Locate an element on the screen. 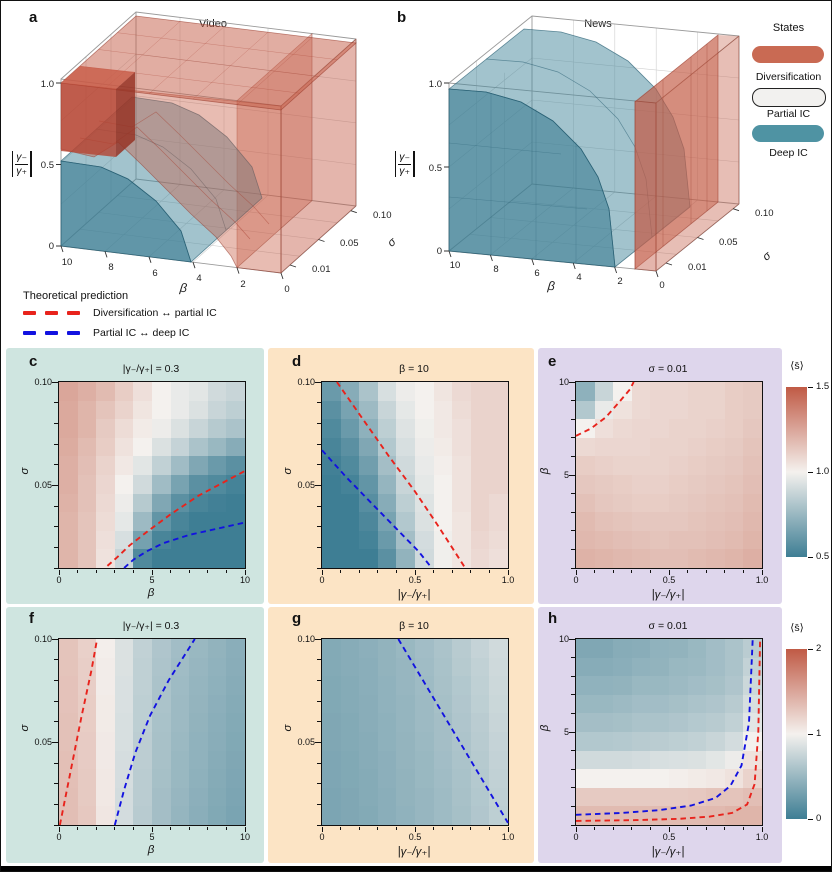 The width and height of the screenshot is (832, 872). heatmap-plot-d: 0 0.5 1.0 0.05 0.10 is located at coordinates (405, 481).